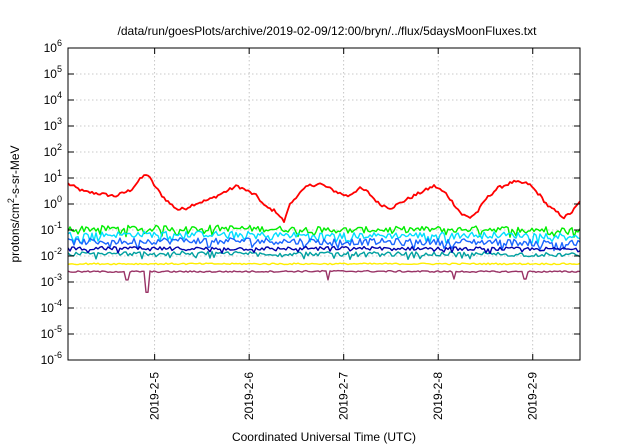  Describe the element at coordinates (53, 98) in the screenshot. I see `y-tick-label: 10⁴` at that location.